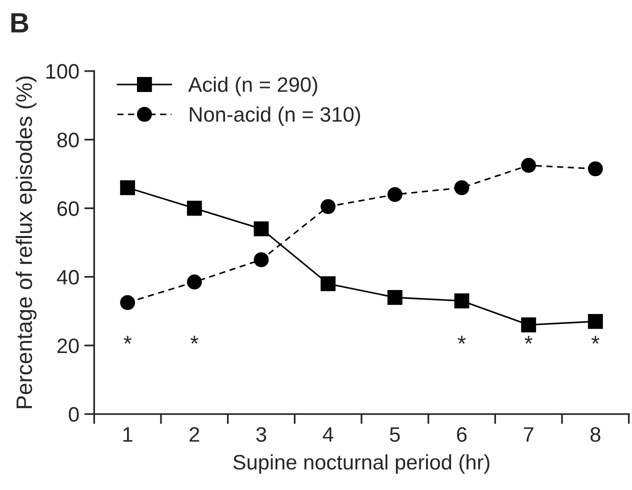 This screenshot has height=490, width=632. Describe the element at coordinates (67, 277) in the screenshot. I see `y-tick-label: 40` at that location.